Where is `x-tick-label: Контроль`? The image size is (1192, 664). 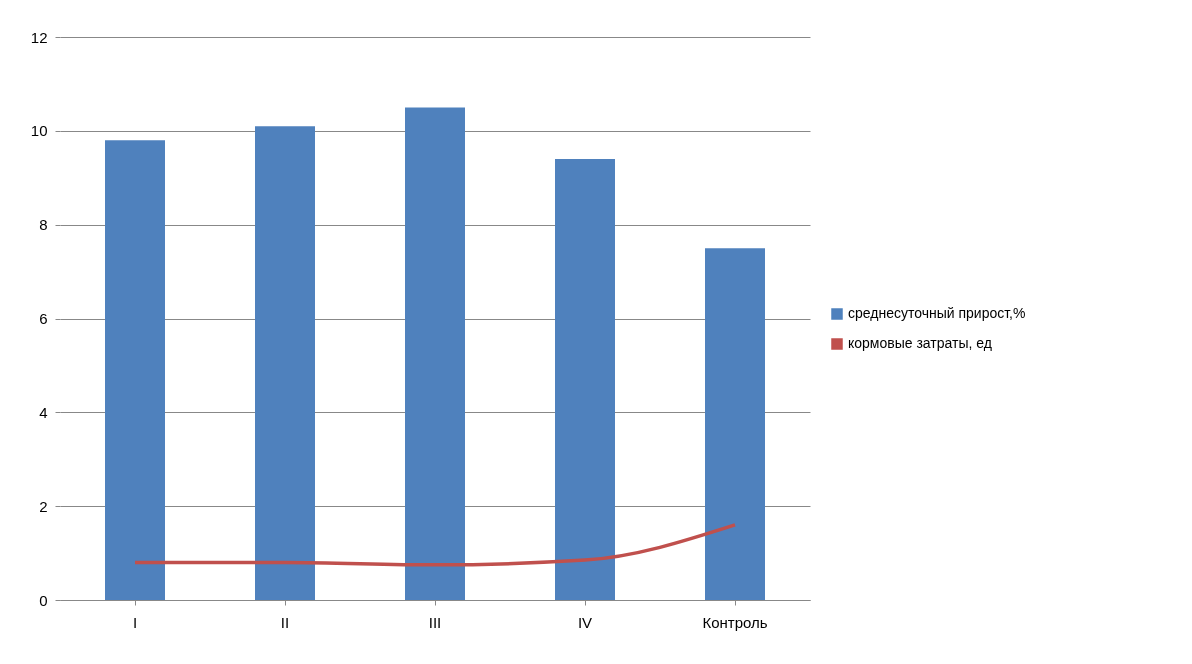
x-tick-label: Контроль is located at coordinates (735, 622).